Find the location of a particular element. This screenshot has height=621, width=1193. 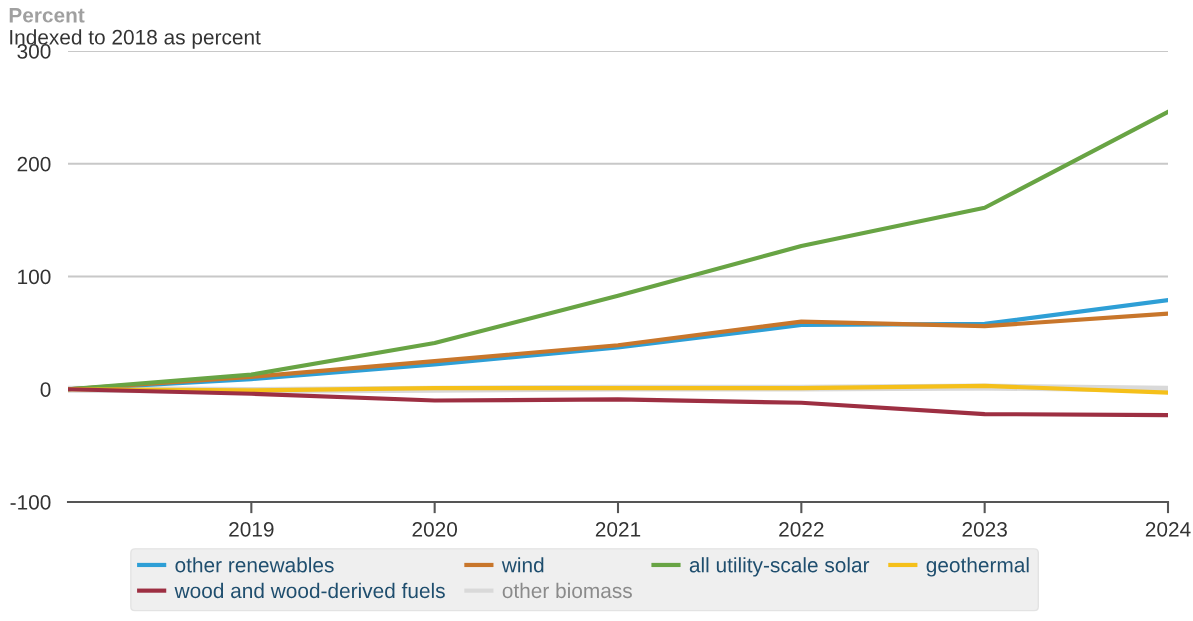

legend-label: other renewables is located at coordinates (254, 565).